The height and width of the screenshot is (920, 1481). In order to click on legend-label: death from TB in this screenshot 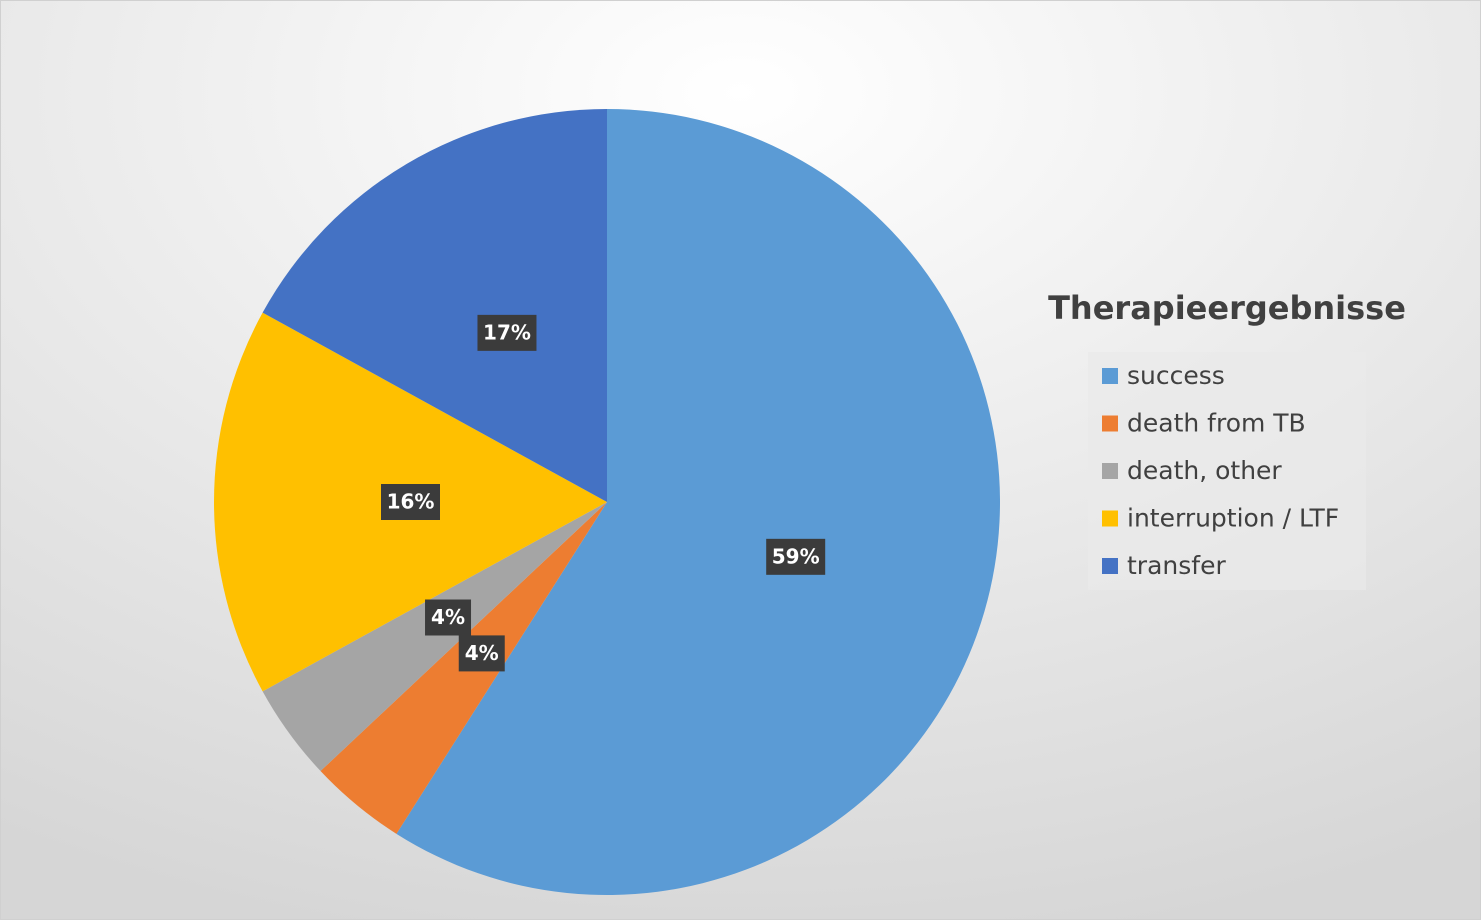, I will do `click(1216, 423)`.